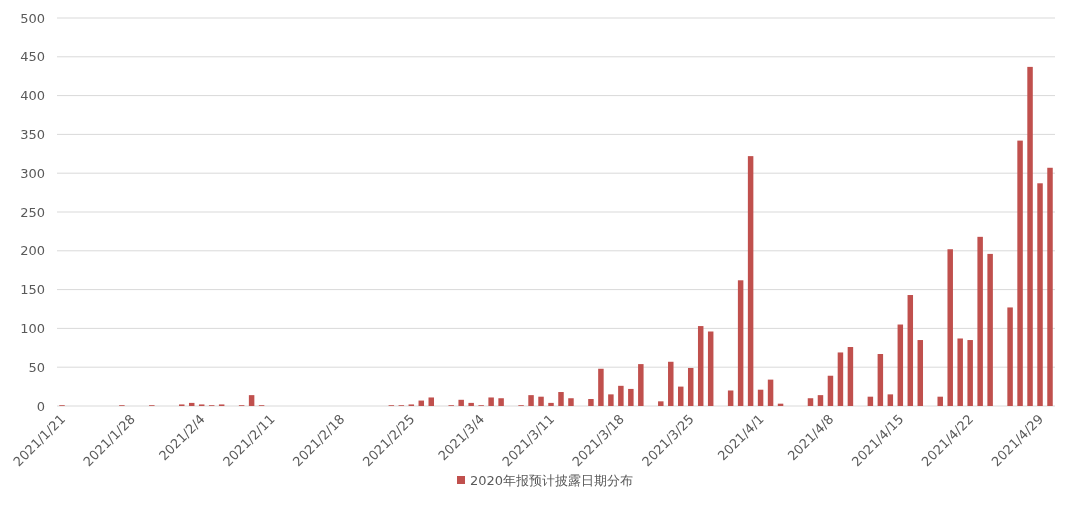  What do you see at coordinates (36, 367) in the screenshot?
I see `y-tick-label: 50` at bounding box center [36, 367].